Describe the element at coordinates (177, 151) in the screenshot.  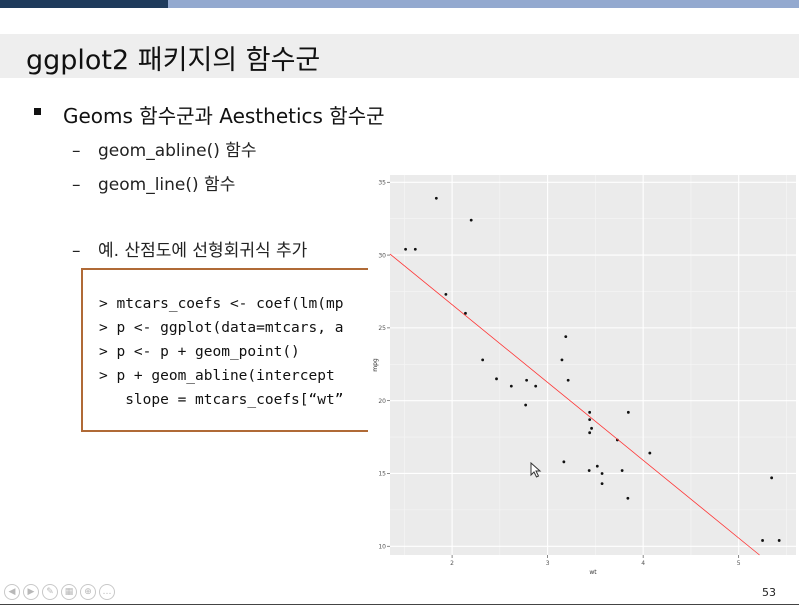
I see `sub-item-label: geom_abline() 함수` at that location.